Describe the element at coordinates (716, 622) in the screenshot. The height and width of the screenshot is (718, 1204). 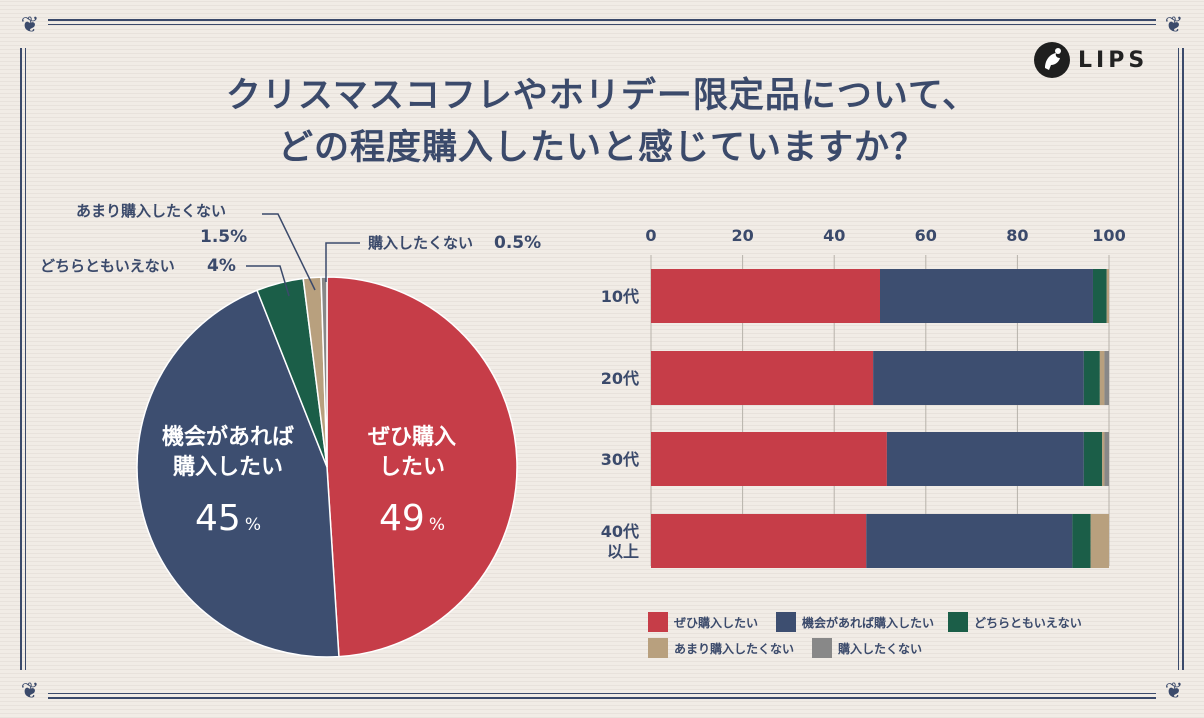
I see `legend-label: ぜひ購入したい` at that location.